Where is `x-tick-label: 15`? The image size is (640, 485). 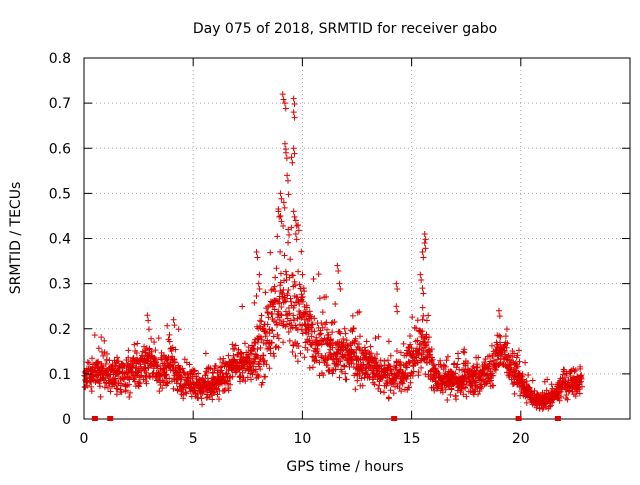
x-tick-label: 15 is located at coordinates (412, 439).